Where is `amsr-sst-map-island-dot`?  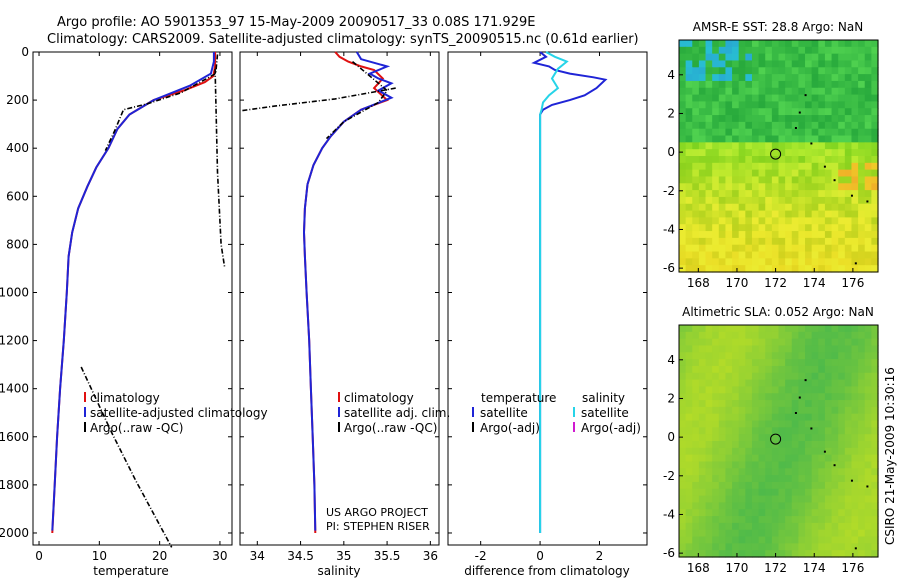
amsr-sst-map-island-dot is located at coordinates (867, 201).